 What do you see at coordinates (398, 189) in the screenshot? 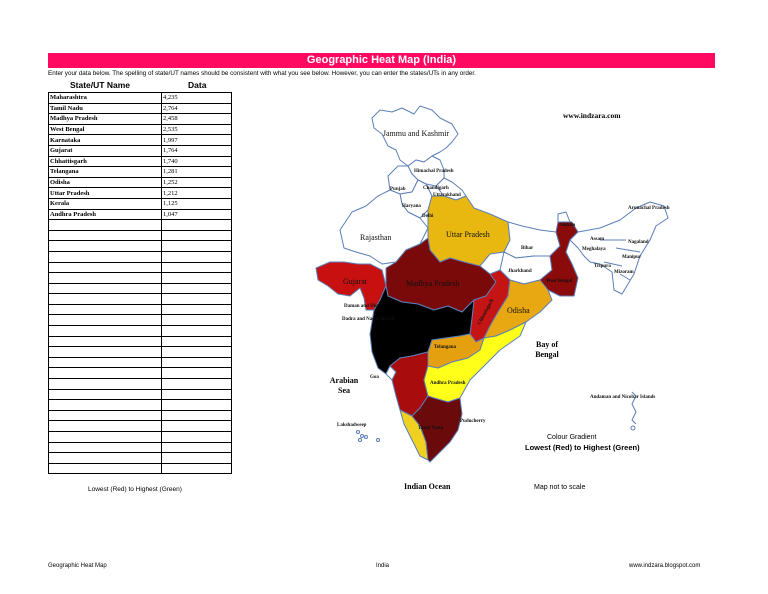
I see `label-punjab: Punjab` at bounding box center [398, 189].